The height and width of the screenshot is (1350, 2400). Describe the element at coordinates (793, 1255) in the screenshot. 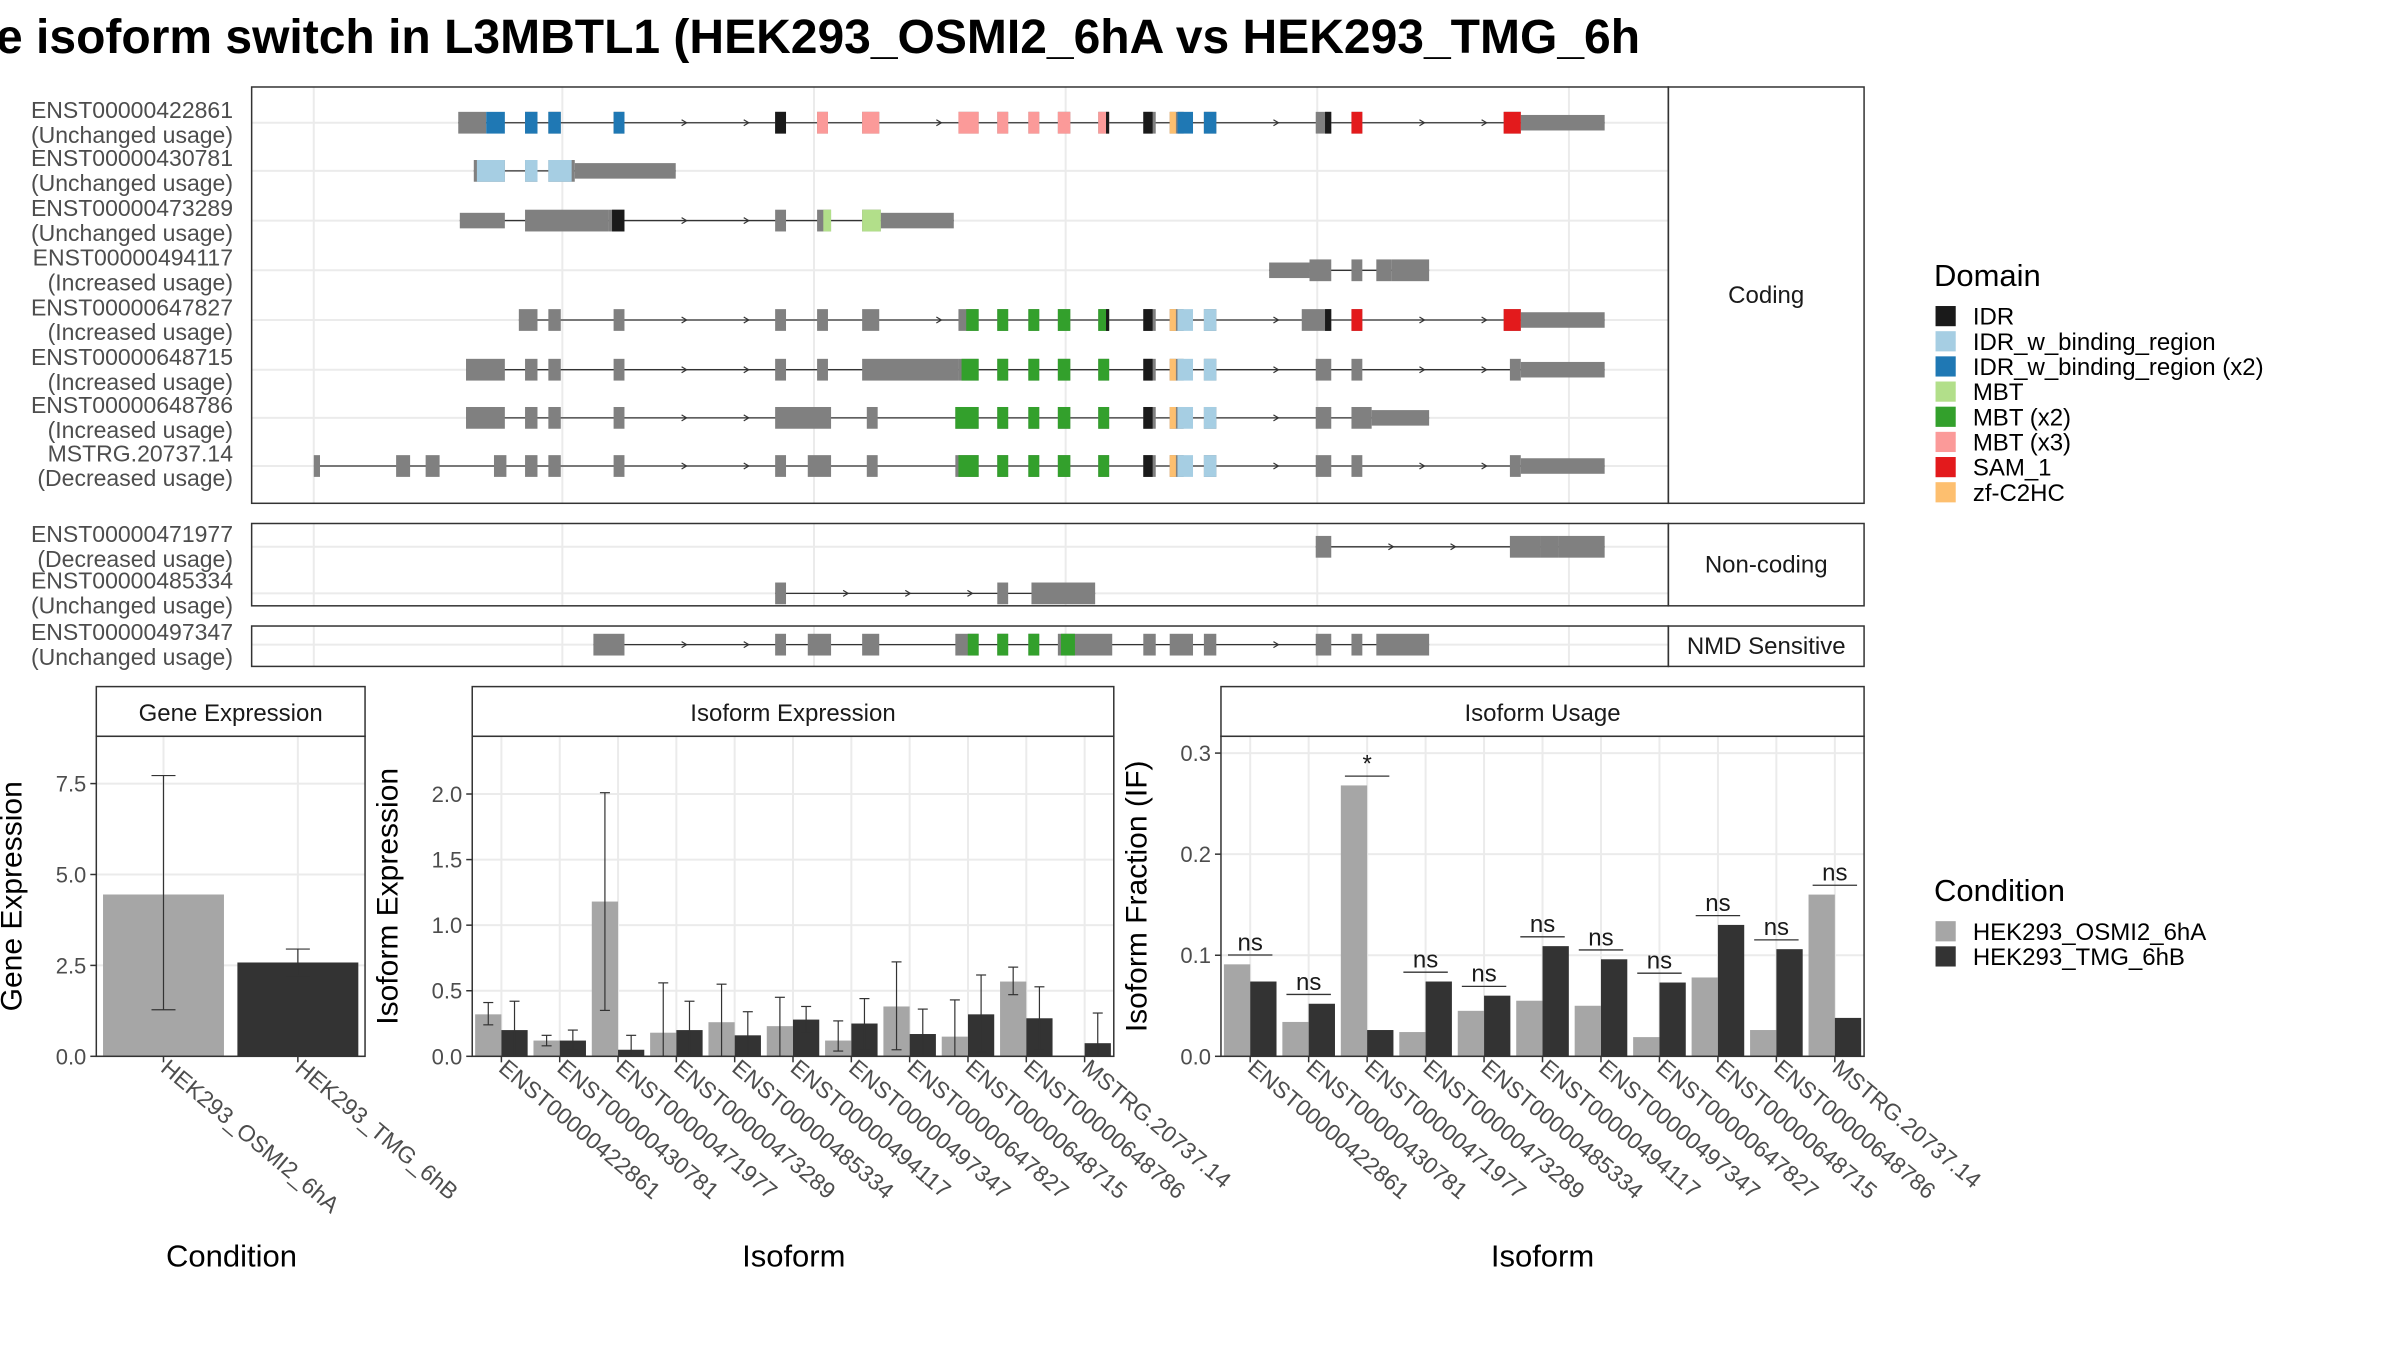

I see `x-axis-title: Isoform` at that location.